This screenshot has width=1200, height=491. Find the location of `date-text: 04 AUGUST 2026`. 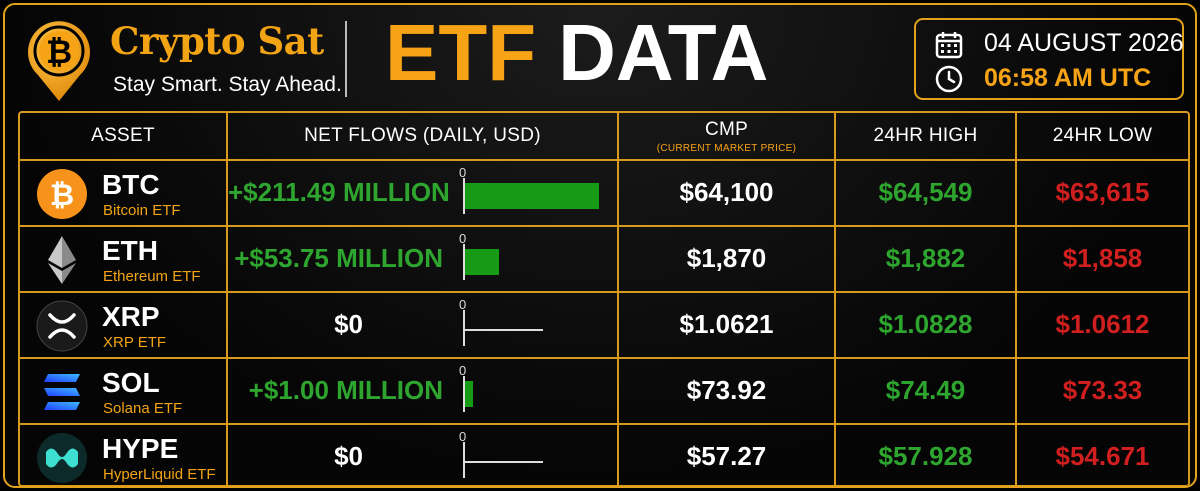

date-text: 04 AUGUST 2026 is located at coordinates (1084, 43).